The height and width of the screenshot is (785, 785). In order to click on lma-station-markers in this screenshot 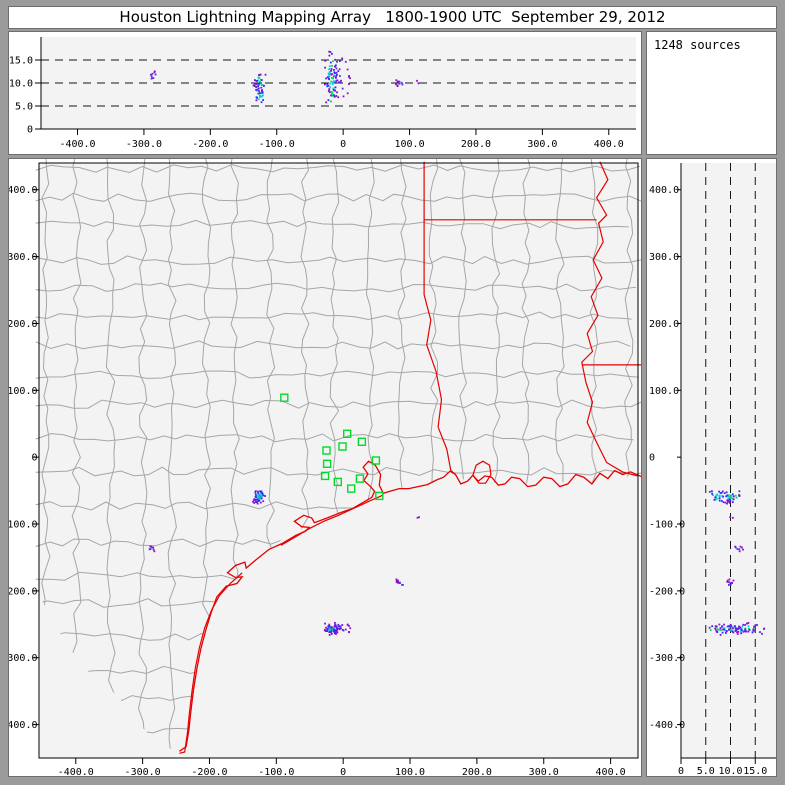, I will do `click(332, 447)`.